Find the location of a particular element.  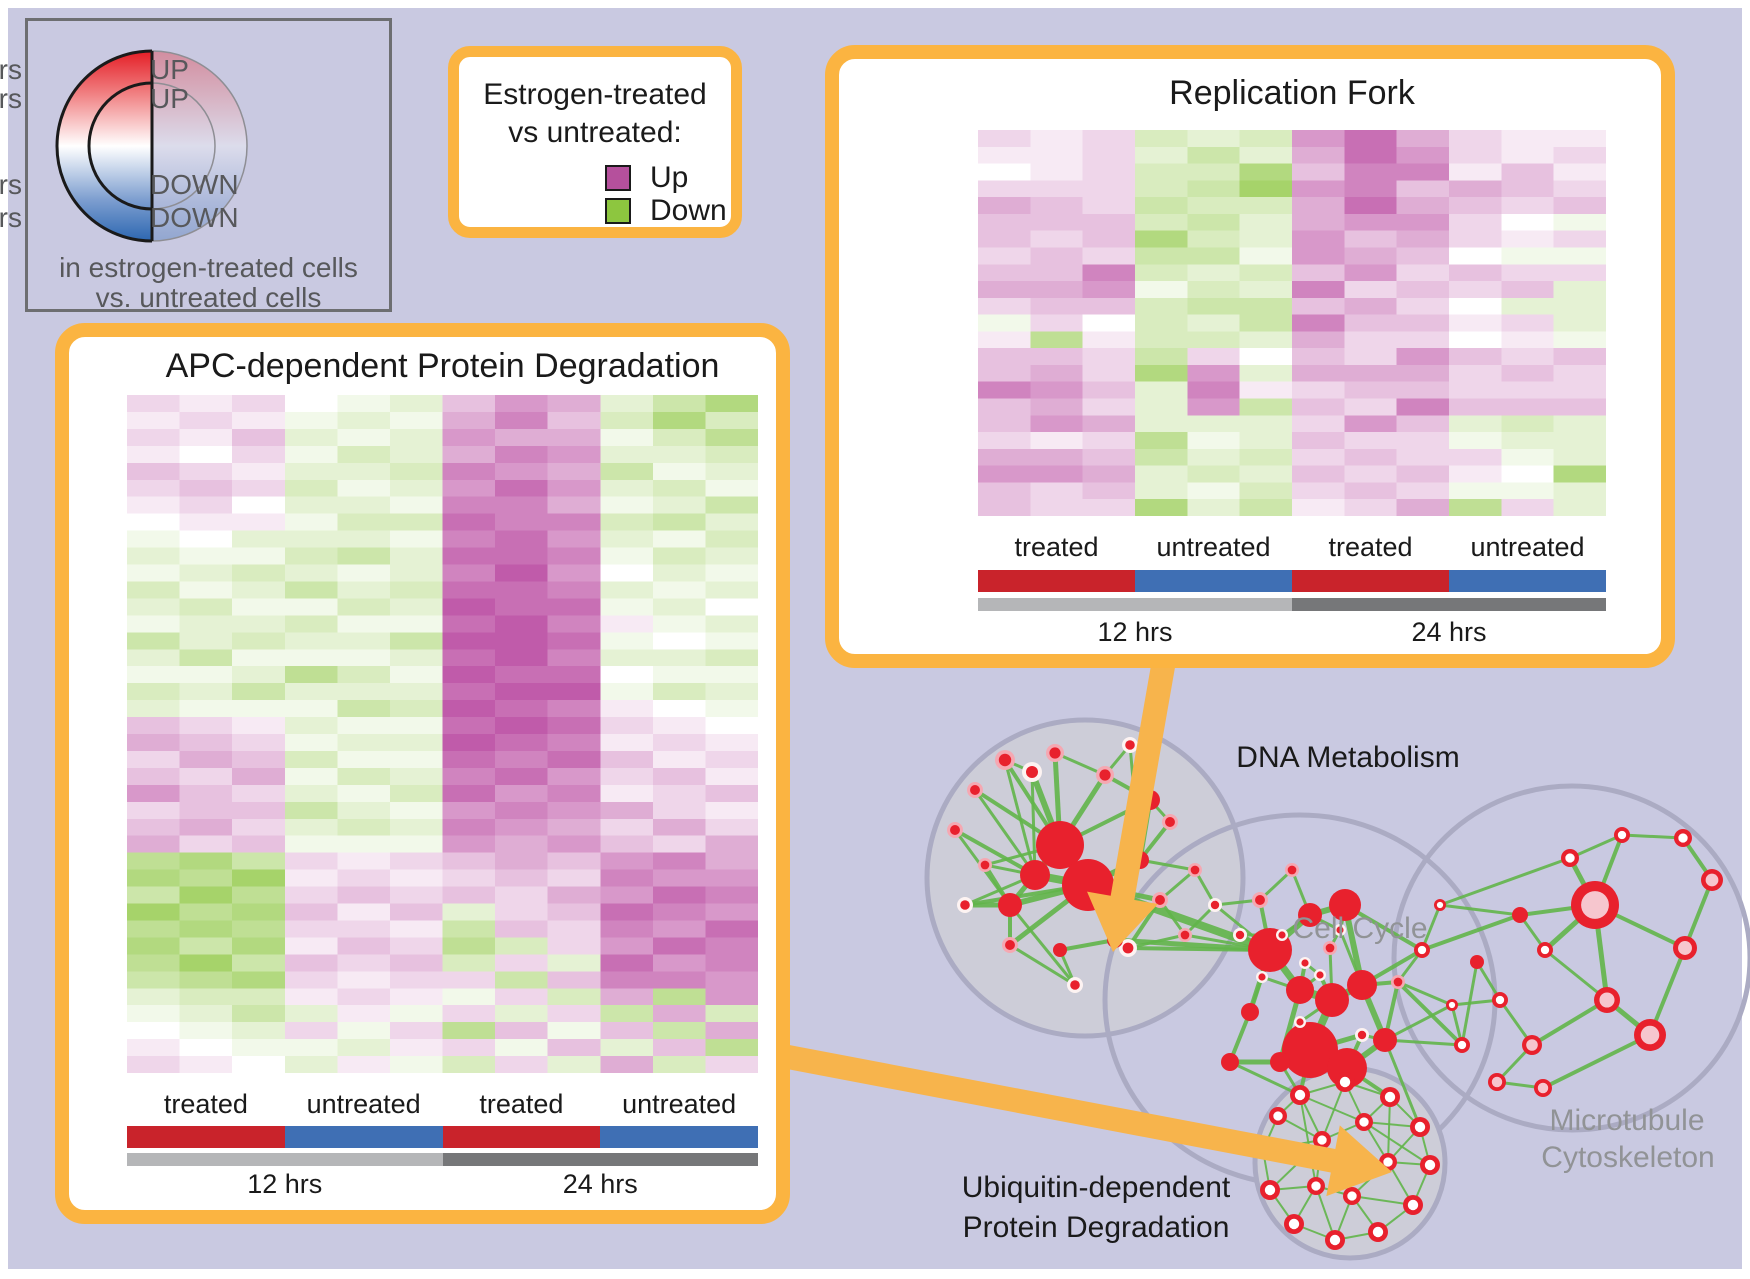

rf-time-labels: 12 hrs 24 hrs is located at coordinates (1292, 634).